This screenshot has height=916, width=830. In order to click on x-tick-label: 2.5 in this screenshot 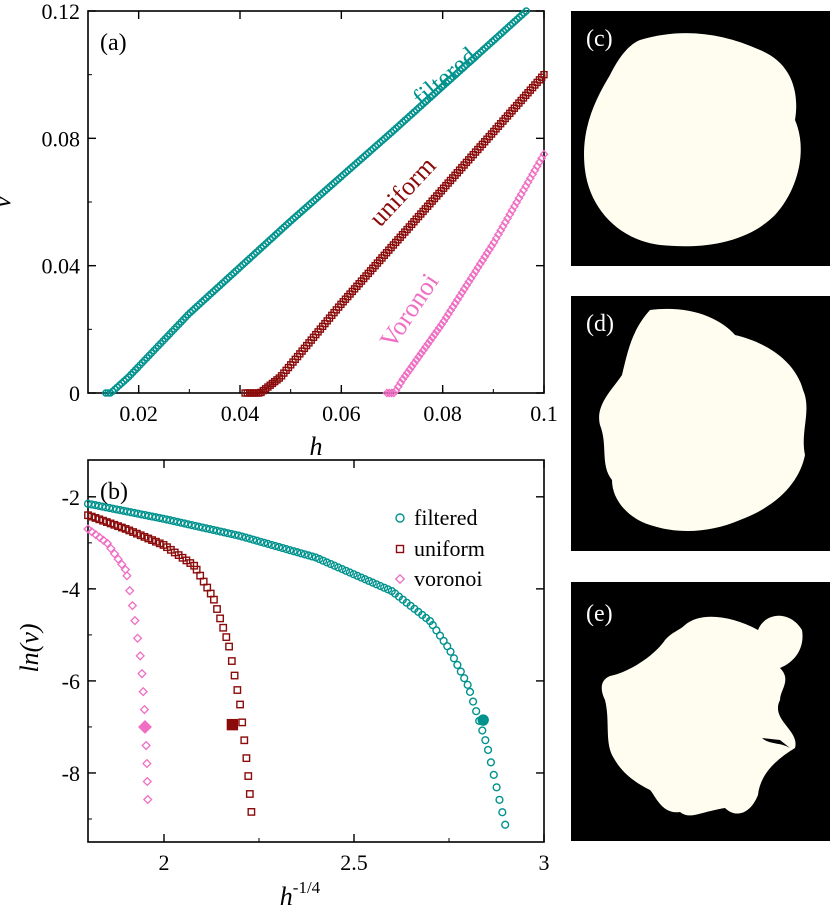, I will do `click(354, 862)`.